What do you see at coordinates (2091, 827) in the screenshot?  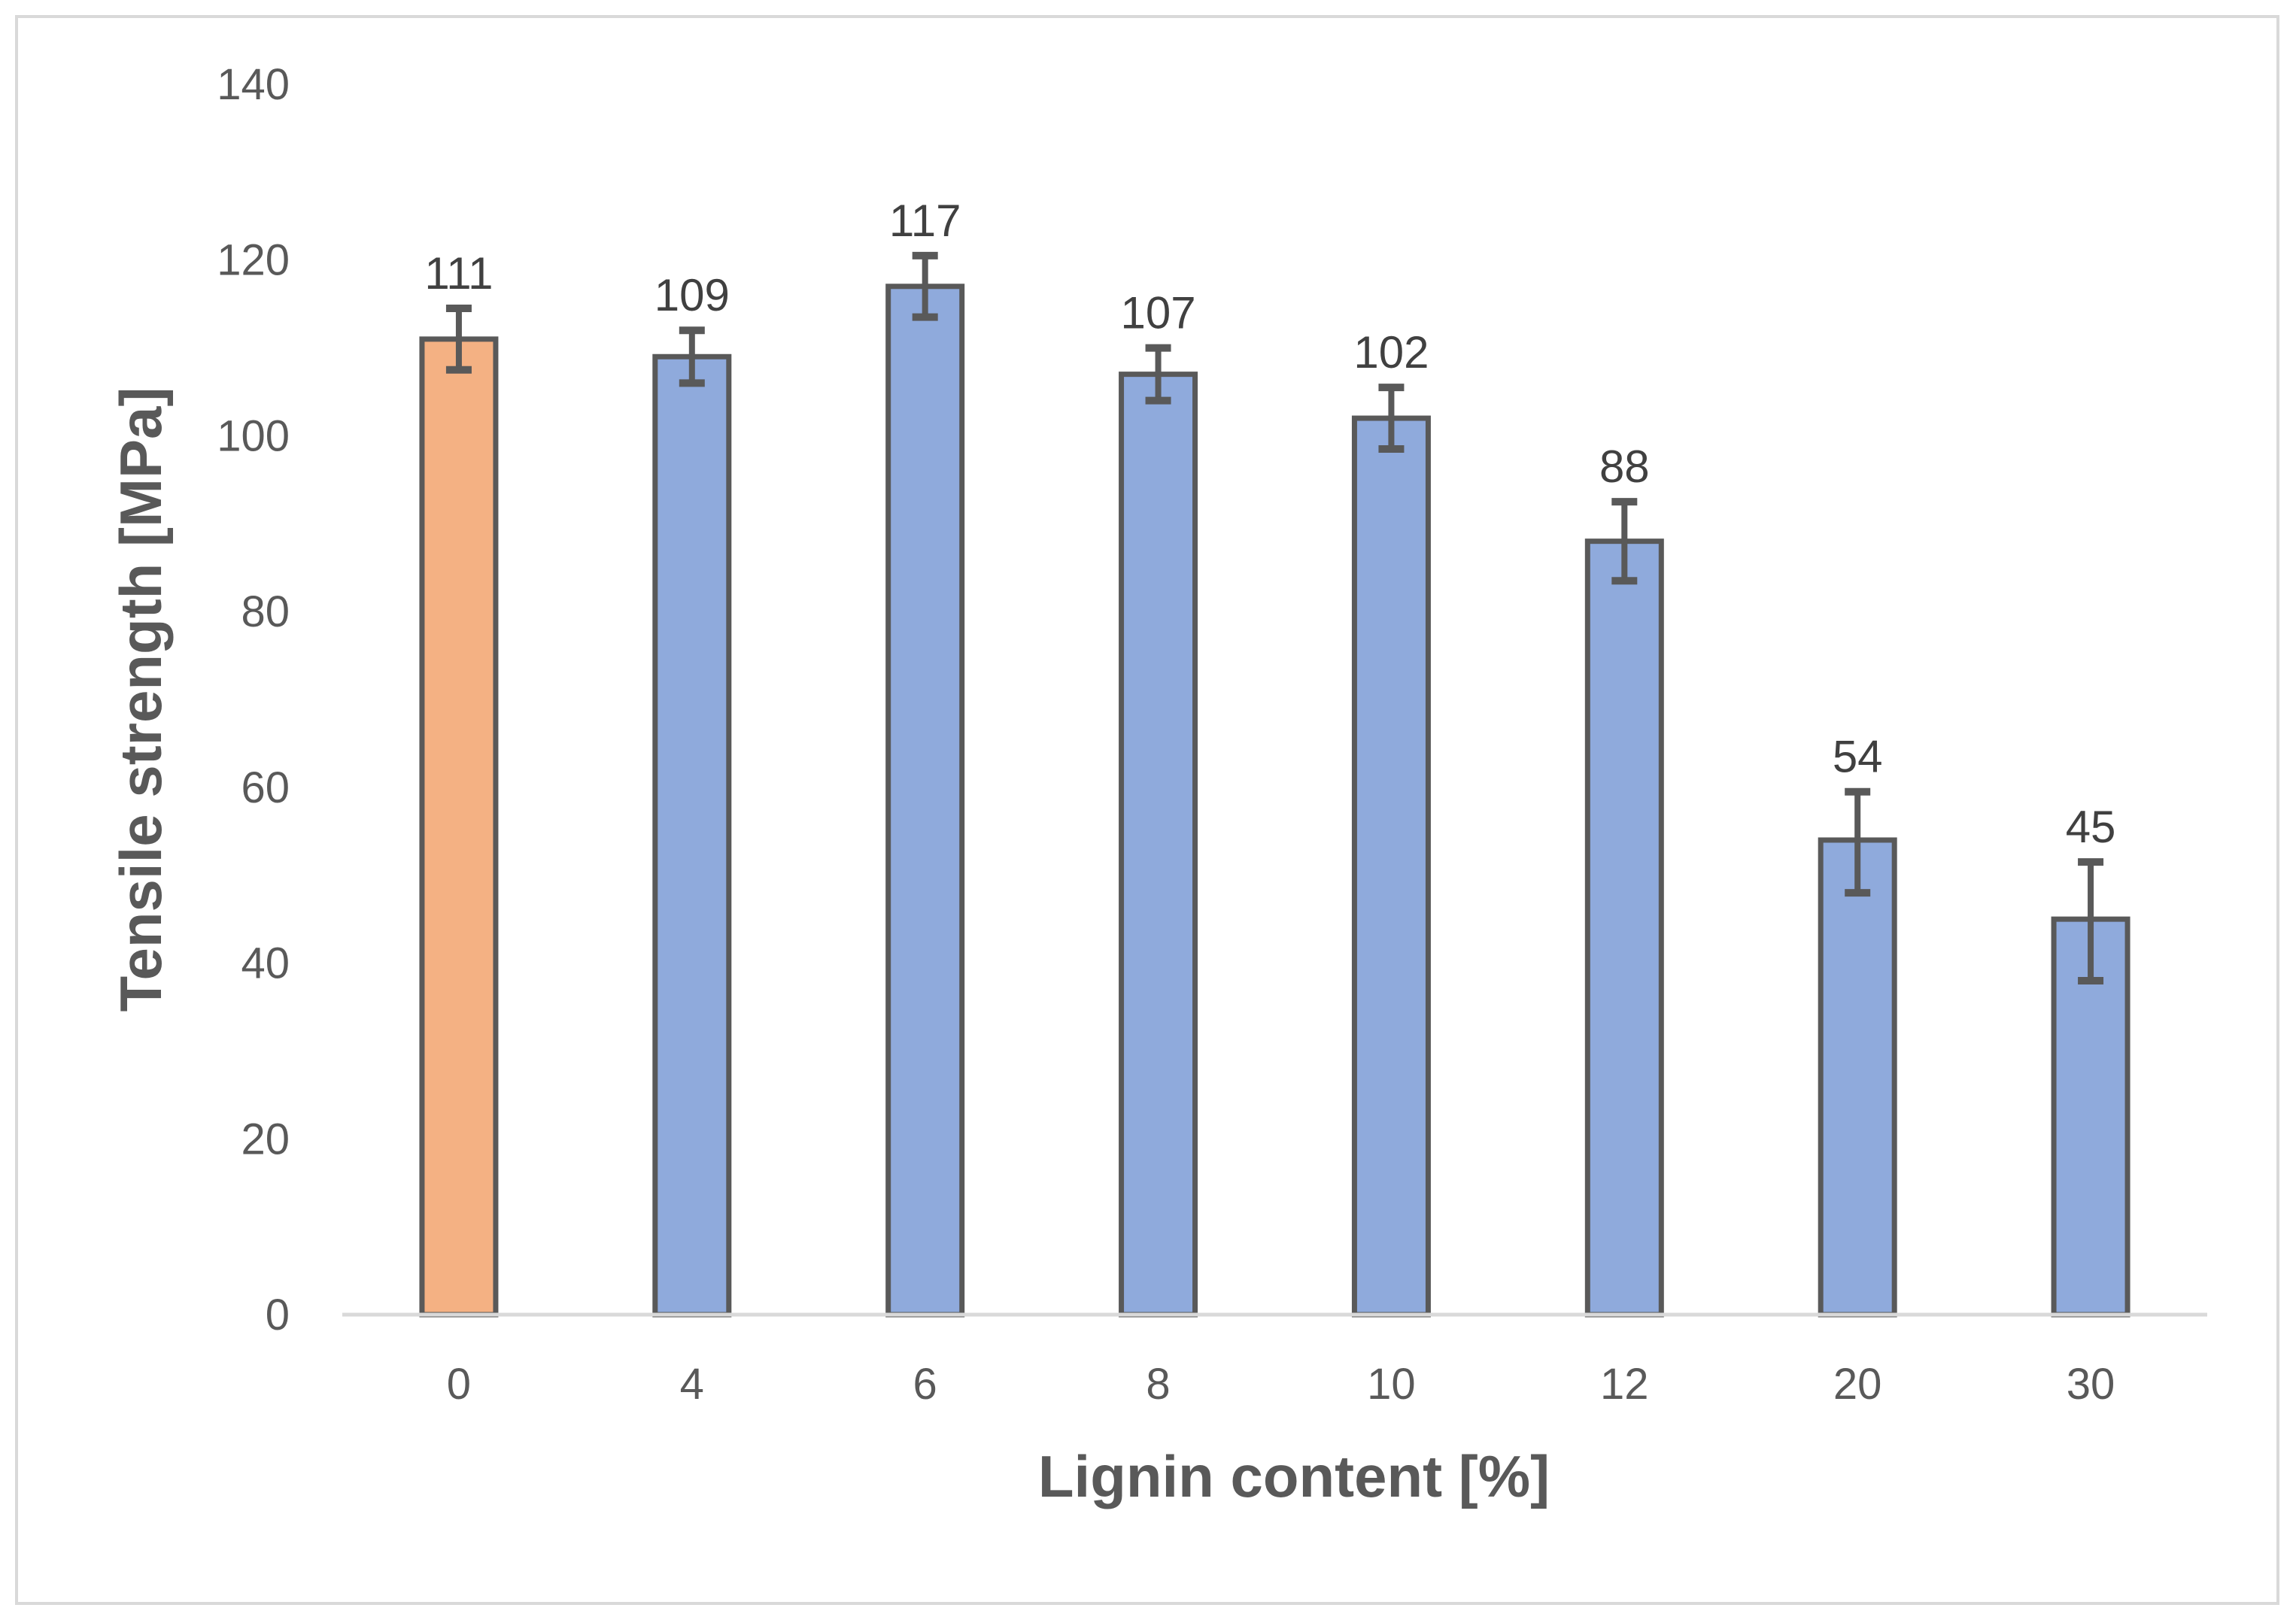 I see `data-label: 45` at bounding box center [2091, 827].